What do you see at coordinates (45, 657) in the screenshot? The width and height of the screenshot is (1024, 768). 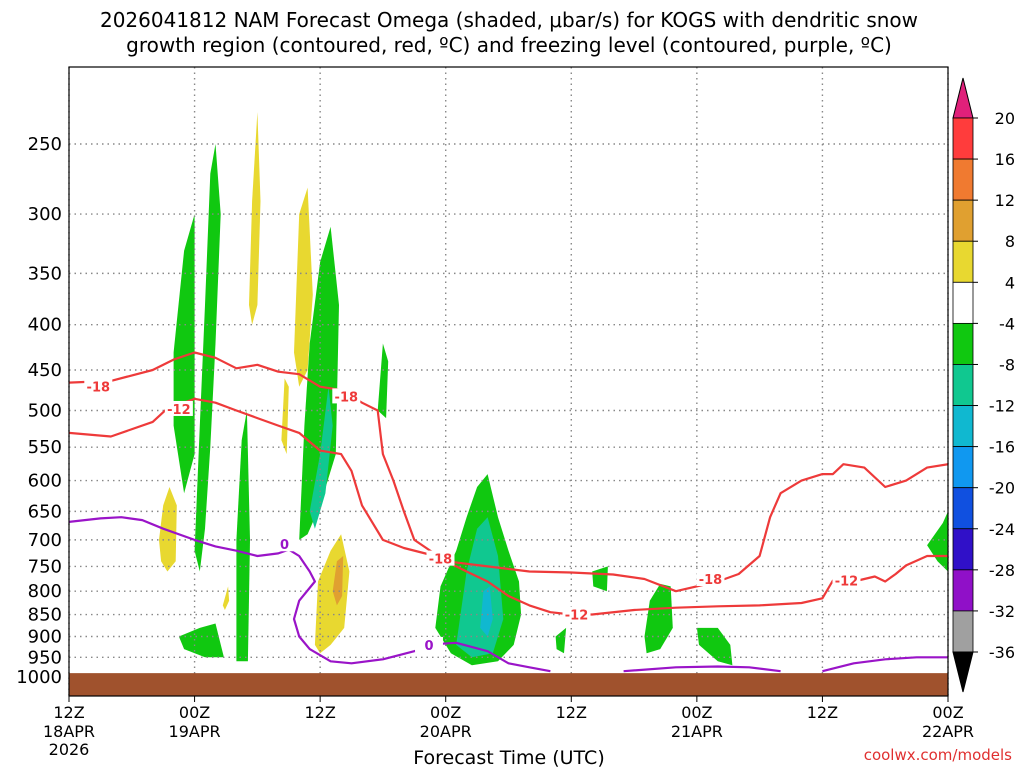 I see `y-tick-label: 950` at bounding box center [45, 657].